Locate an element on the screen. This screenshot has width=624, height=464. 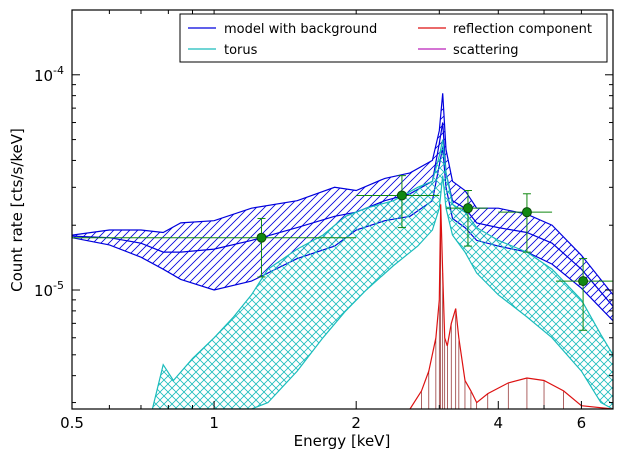
x-axis-label: Energy [keV] is located at coordinates (342, 441).